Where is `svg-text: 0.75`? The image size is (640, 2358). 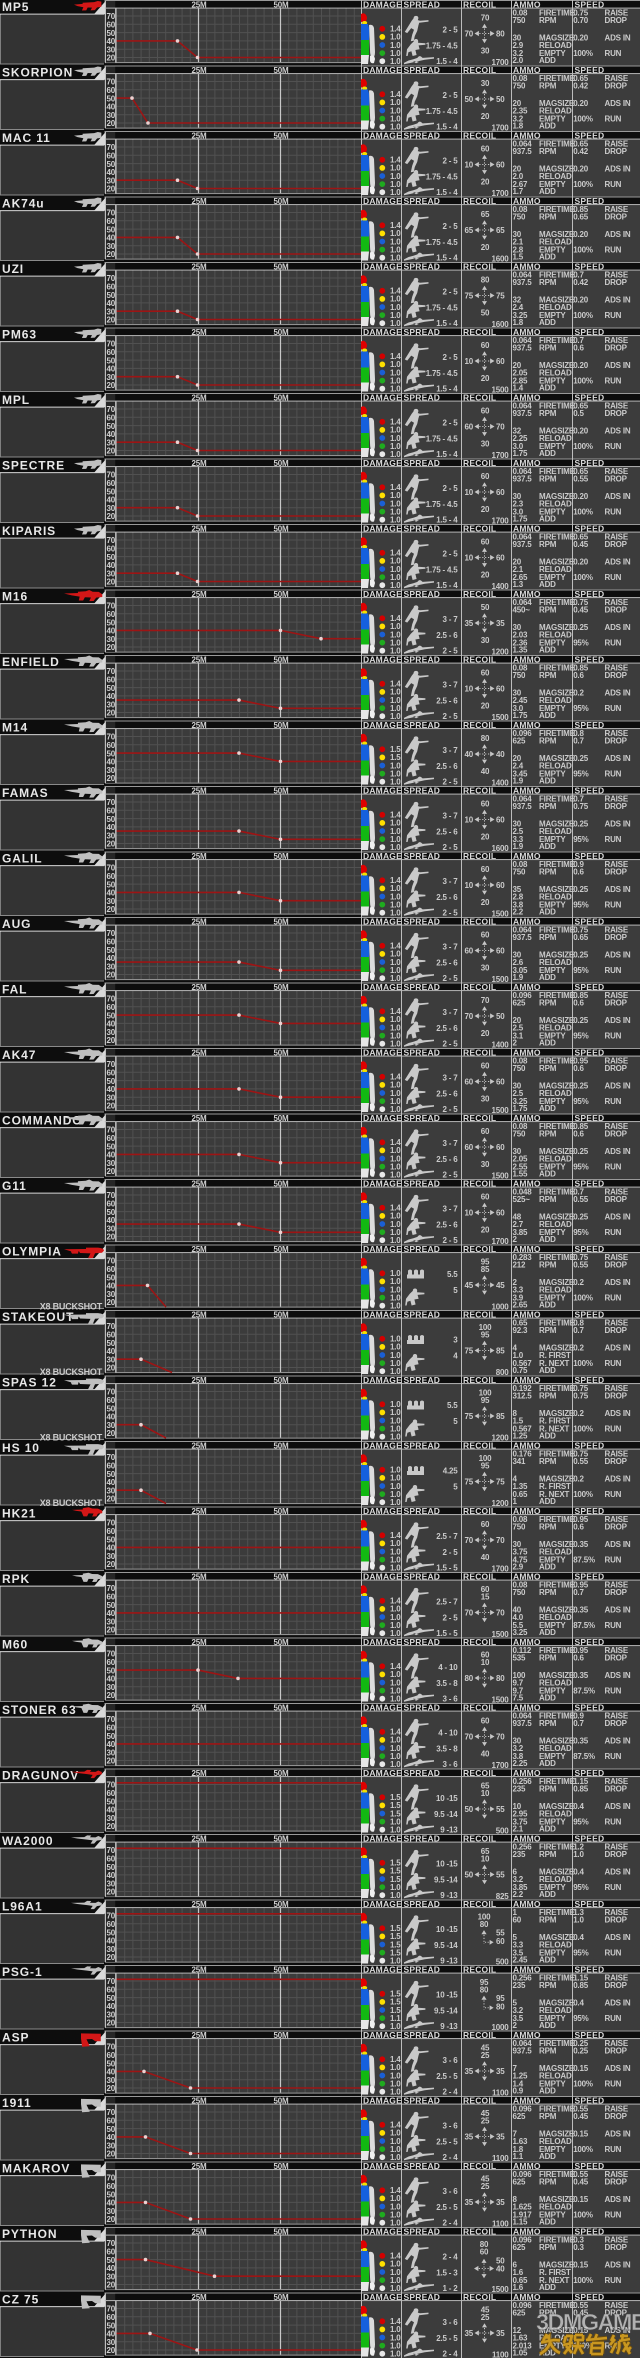
svg-text: 0.75 is located at coordinates (581, 602).